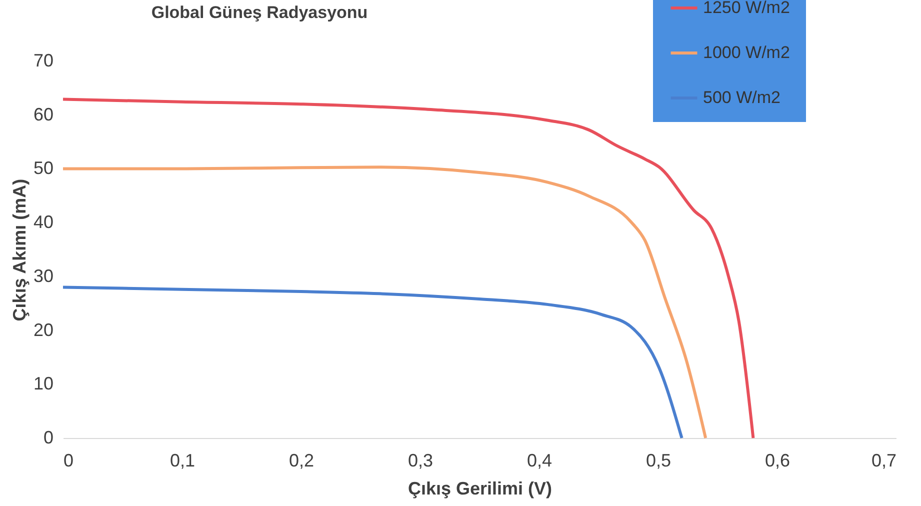 The width and height of the screenshot is (921, 506). What do you see at coordinates (19, 250) in the screenshot?
I see `y-axis-title: Çıkış Akımı (mA)` at bounding box center [19, 250].